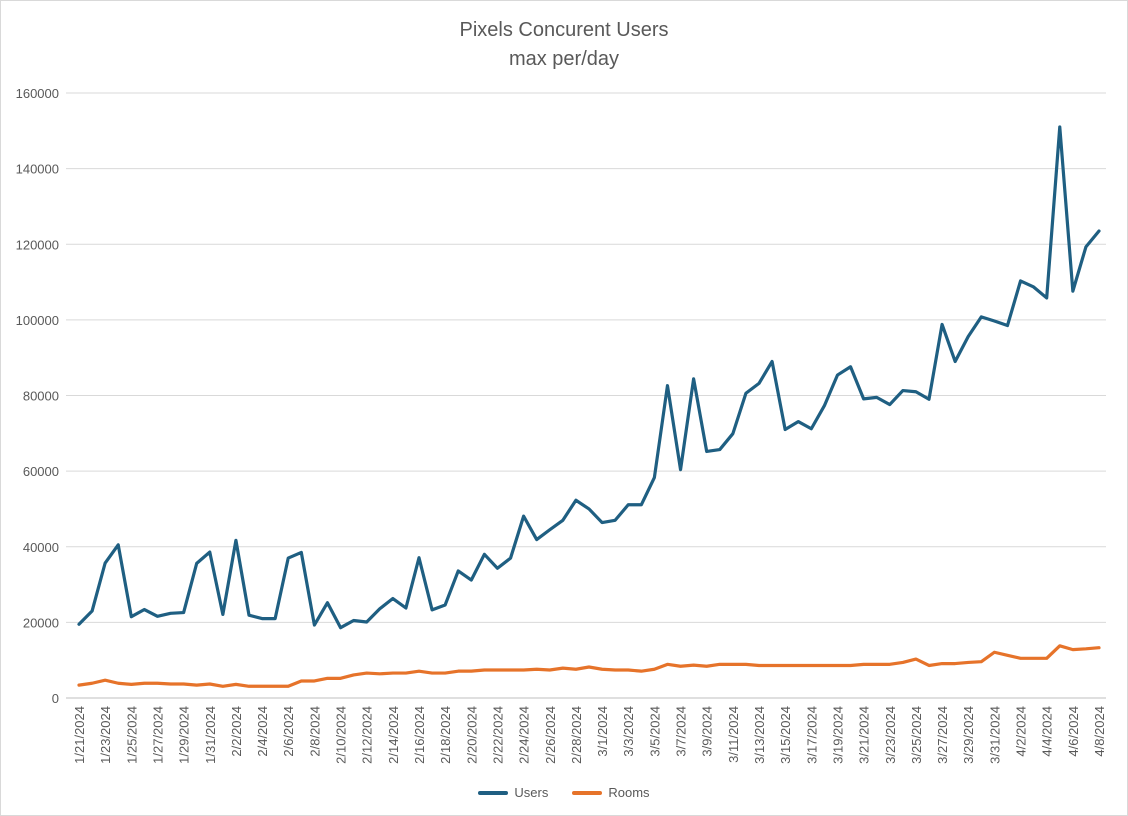 This screenshot has width=1128, height=816. Describe the element at coordinates (942, 735) in the screenshot. I see `x-tick-label: 3/27/2024` at that location.